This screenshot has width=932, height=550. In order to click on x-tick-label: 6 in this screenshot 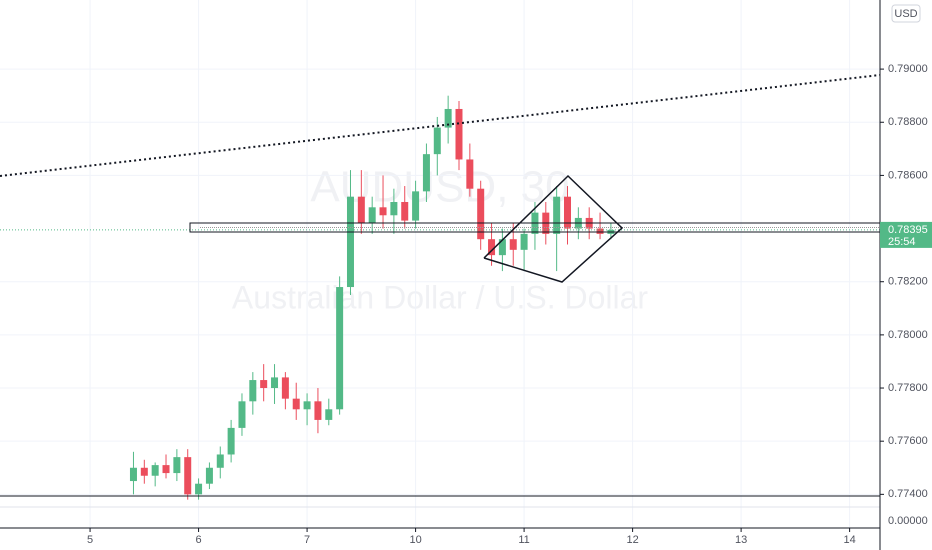, I will do `click(199, 540)`.